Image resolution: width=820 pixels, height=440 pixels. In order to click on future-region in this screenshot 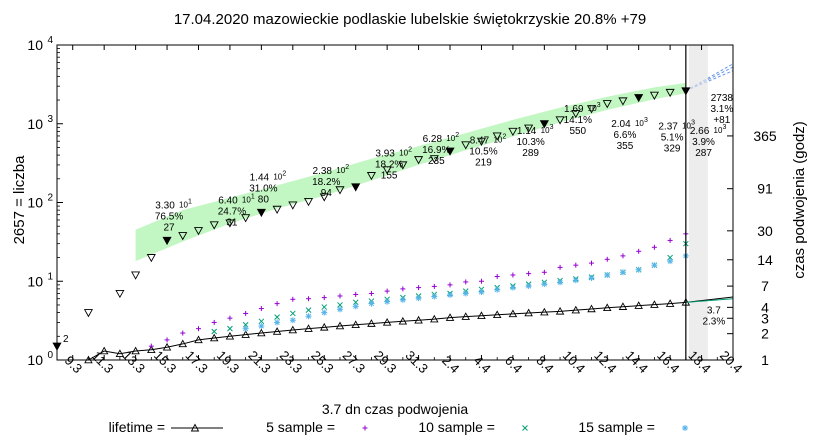, I will do `click(698, 202)`.